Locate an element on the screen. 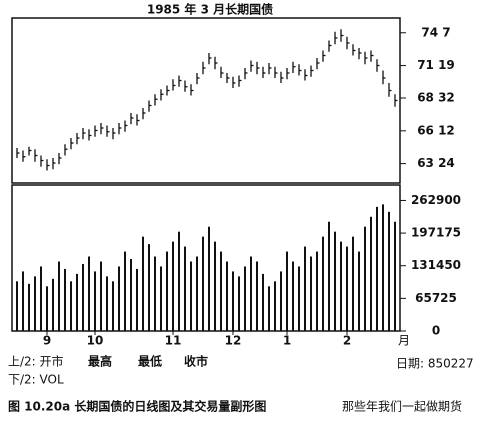 This screenshot has height=426, width=481. legend-low: 最低 is located at coordinates (150, 361).